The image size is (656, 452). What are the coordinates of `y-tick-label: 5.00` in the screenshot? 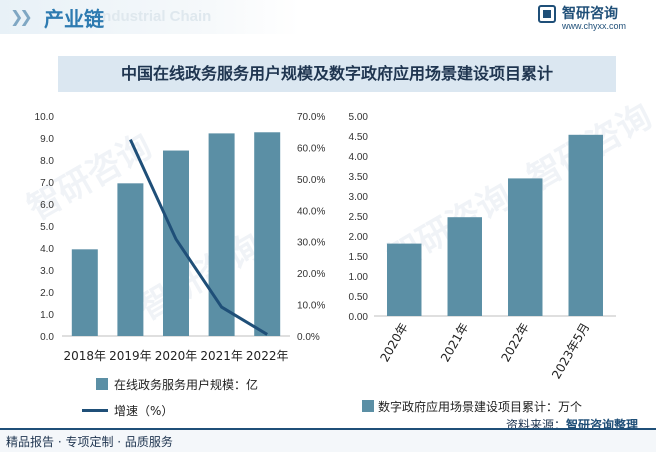 It's located at (359, 117).